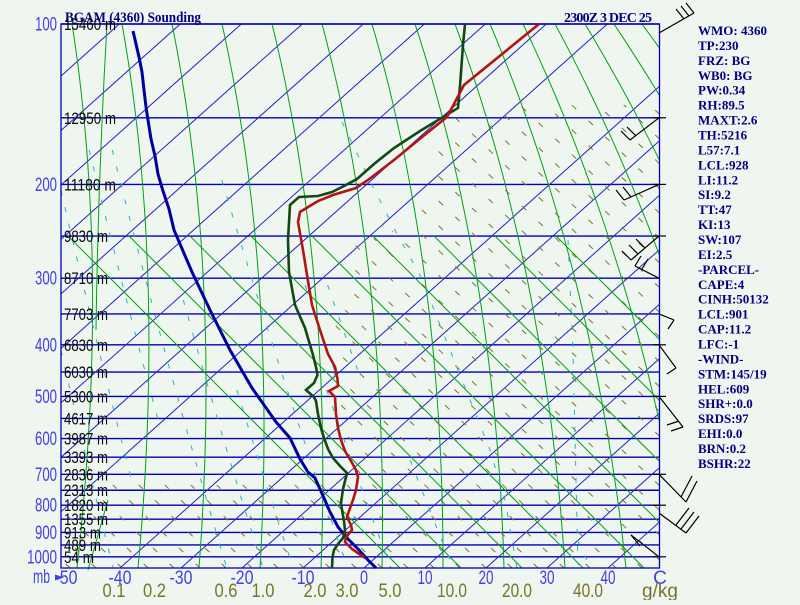 This screenshot has width=800, height=605. I want to click on svg-text: 1355 m, so click(86, 519).